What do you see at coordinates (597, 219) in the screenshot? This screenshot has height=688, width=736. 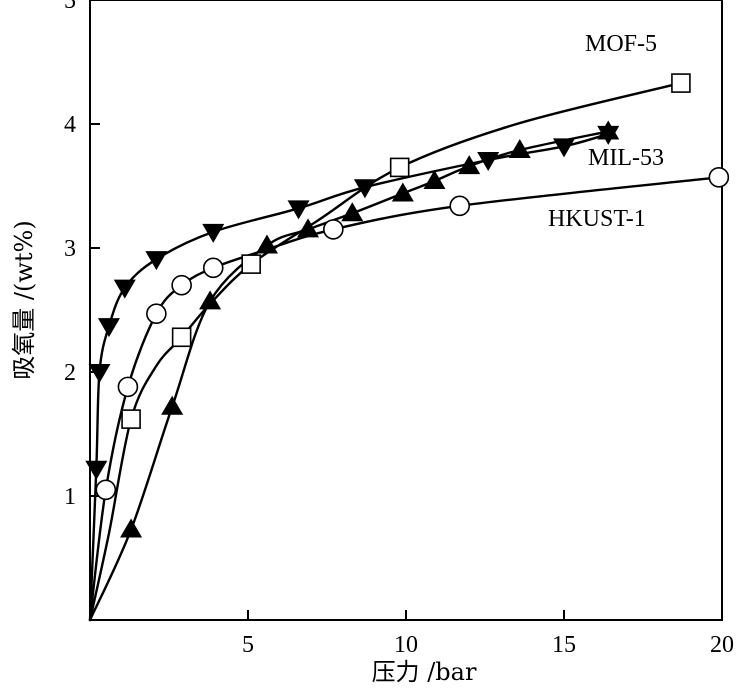 I see `series-label-hkust1: HKUST-1` at bounding box center [597, 219].